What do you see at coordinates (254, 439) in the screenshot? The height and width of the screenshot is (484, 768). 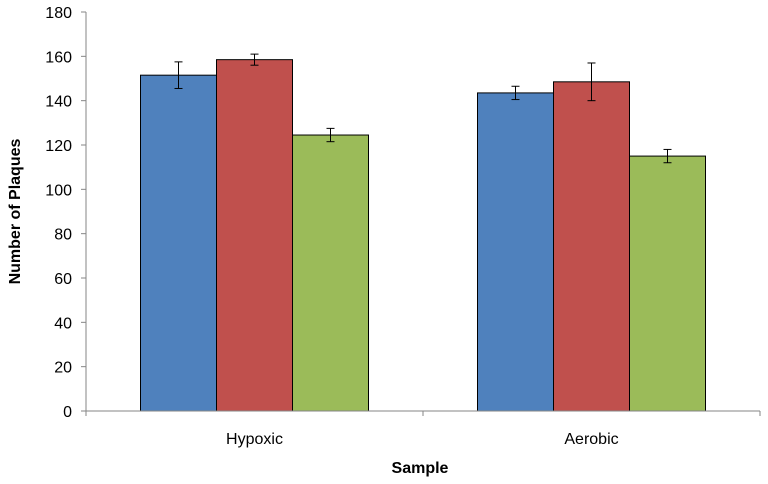 I see `category-label-hypoxic: Hypoxic` at bounding box center [254, 439].